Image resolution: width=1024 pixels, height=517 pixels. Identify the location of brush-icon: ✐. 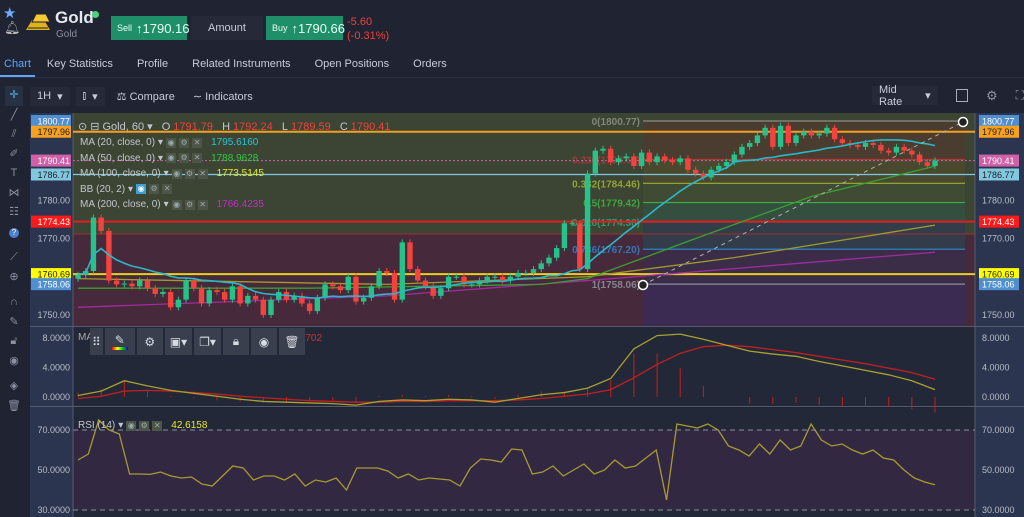
(14, 153).